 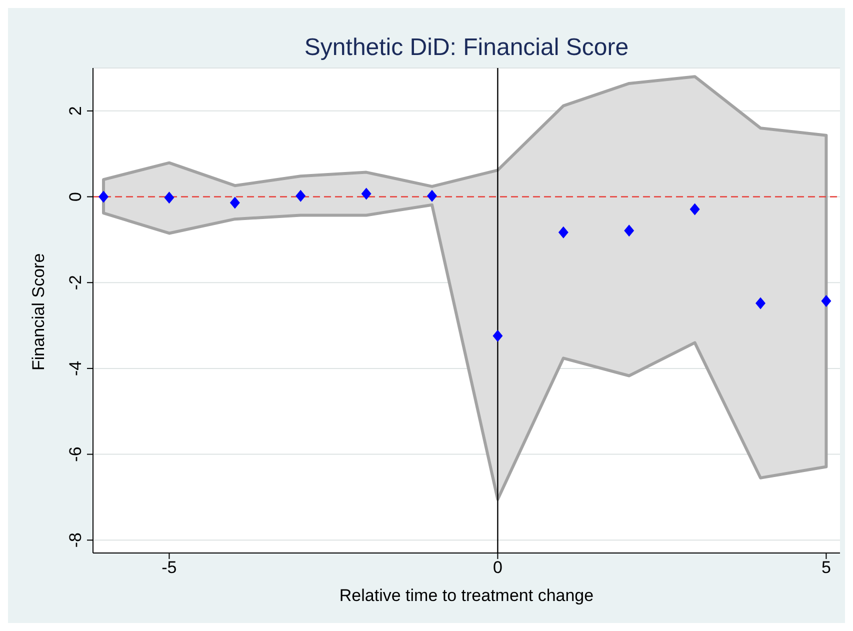 I want to click on y-tick-label: -4, so click(x=75, y=368).